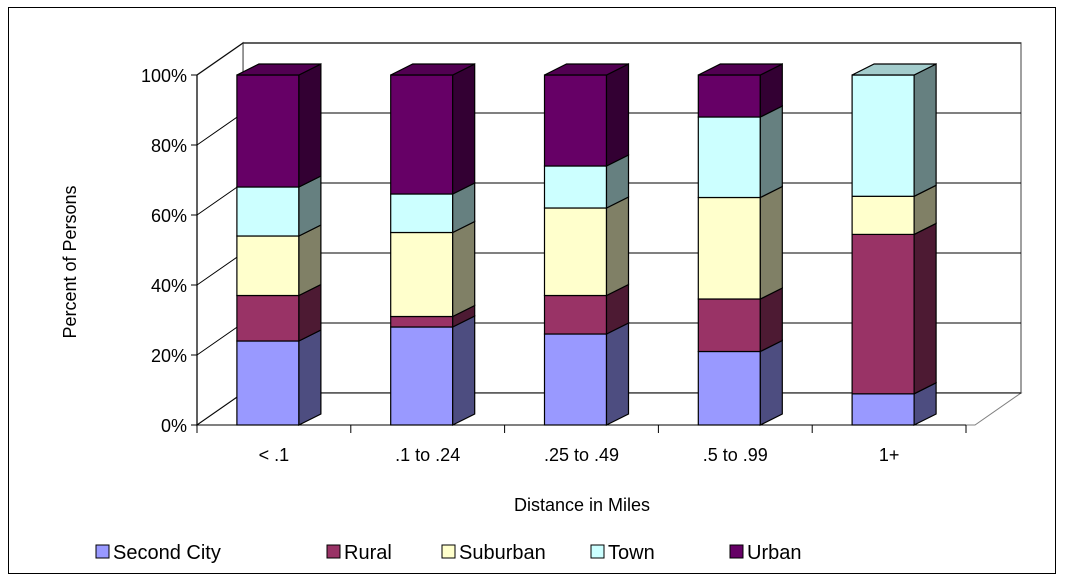 The image size is (1066, 583). Describe the element at coordinates (220, 234) in the screenshot. I see `side-wall` at that location.